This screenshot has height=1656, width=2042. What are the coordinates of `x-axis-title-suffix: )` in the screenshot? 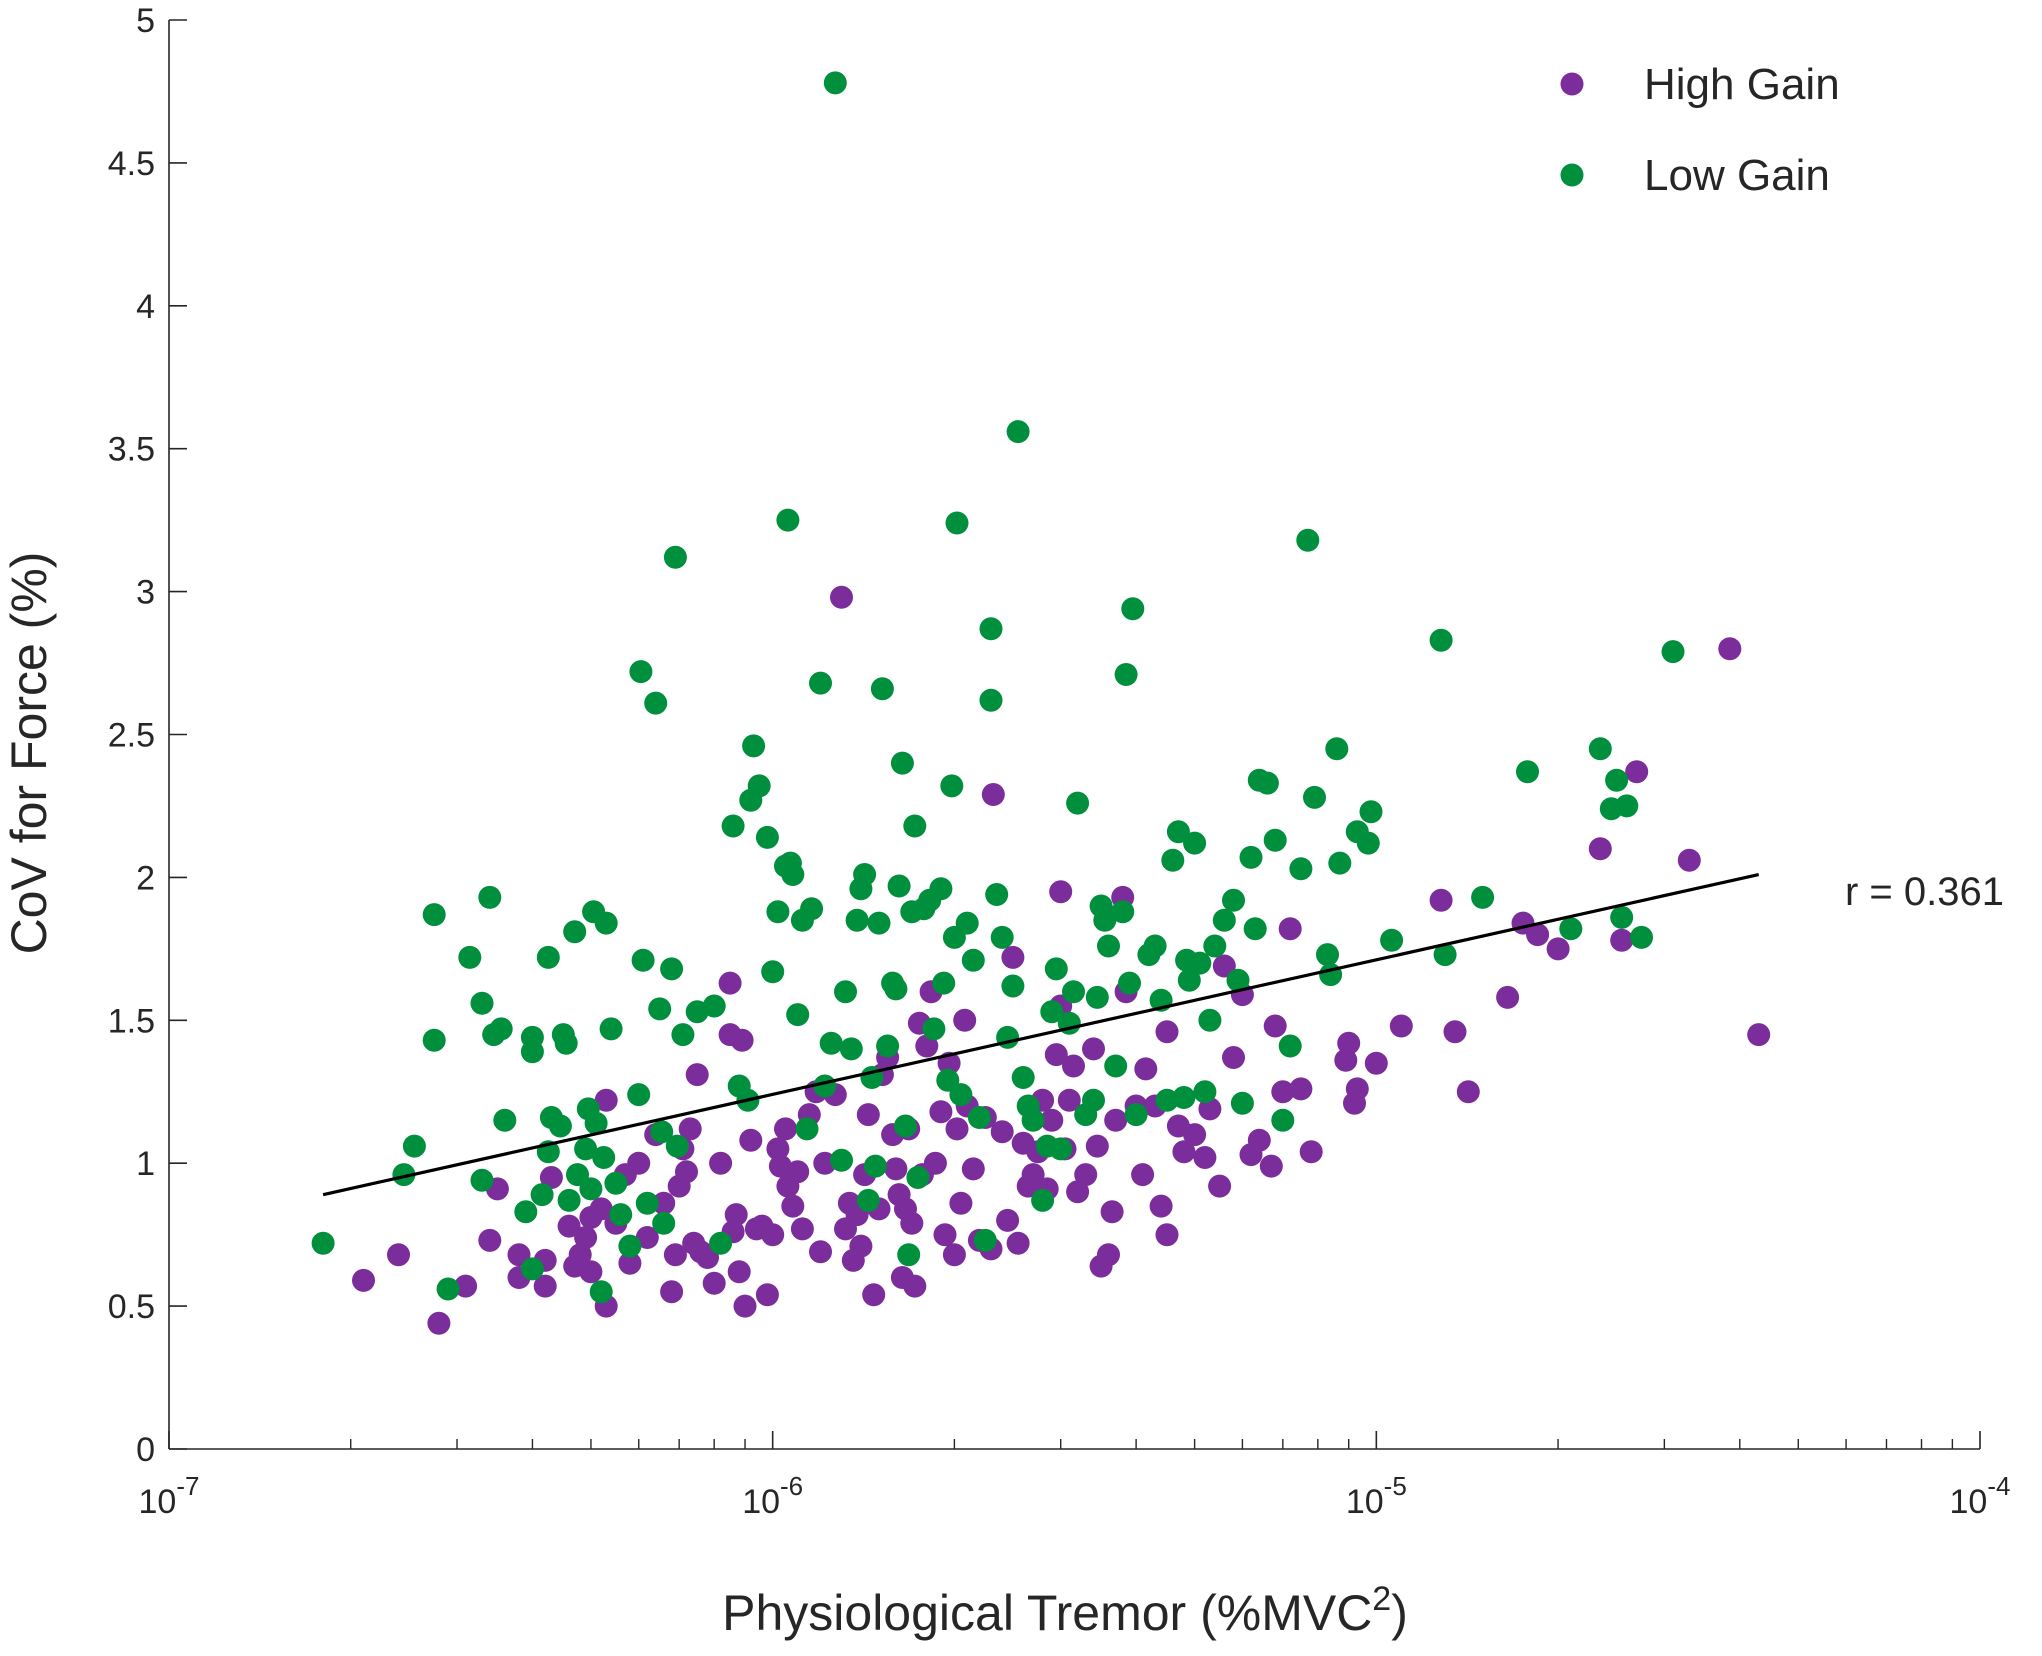 It's located at (1399, 1613).